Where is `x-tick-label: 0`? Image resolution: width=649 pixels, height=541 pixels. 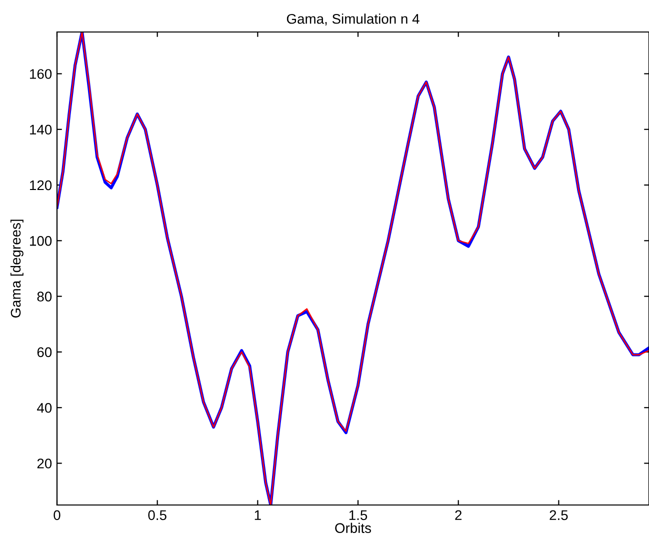 x-tick-label: 0 is located at coordinates (57, 515).